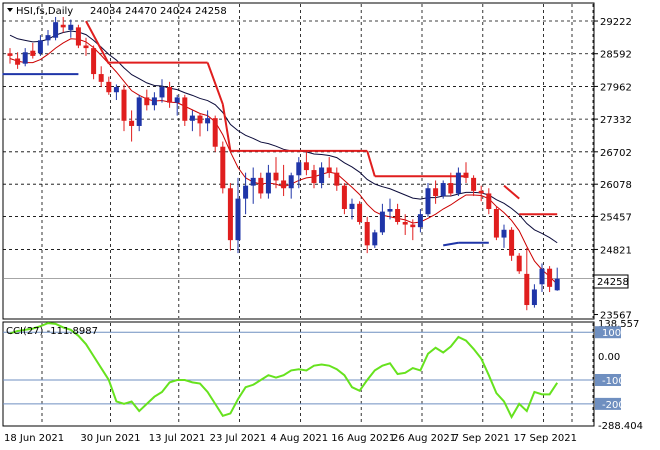  I want to click on y-tick-label: 25457, so click(616, 217).